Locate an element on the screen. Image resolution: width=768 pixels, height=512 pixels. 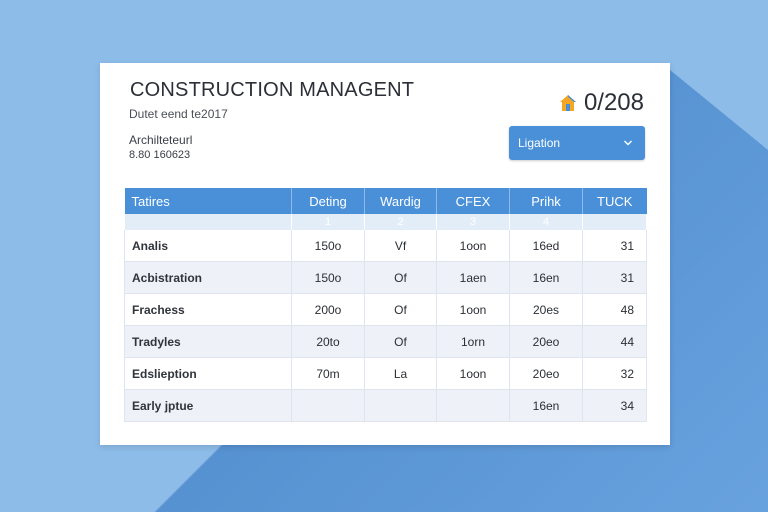
dropdown-value: Ligation is located at coordinates (539, 143).